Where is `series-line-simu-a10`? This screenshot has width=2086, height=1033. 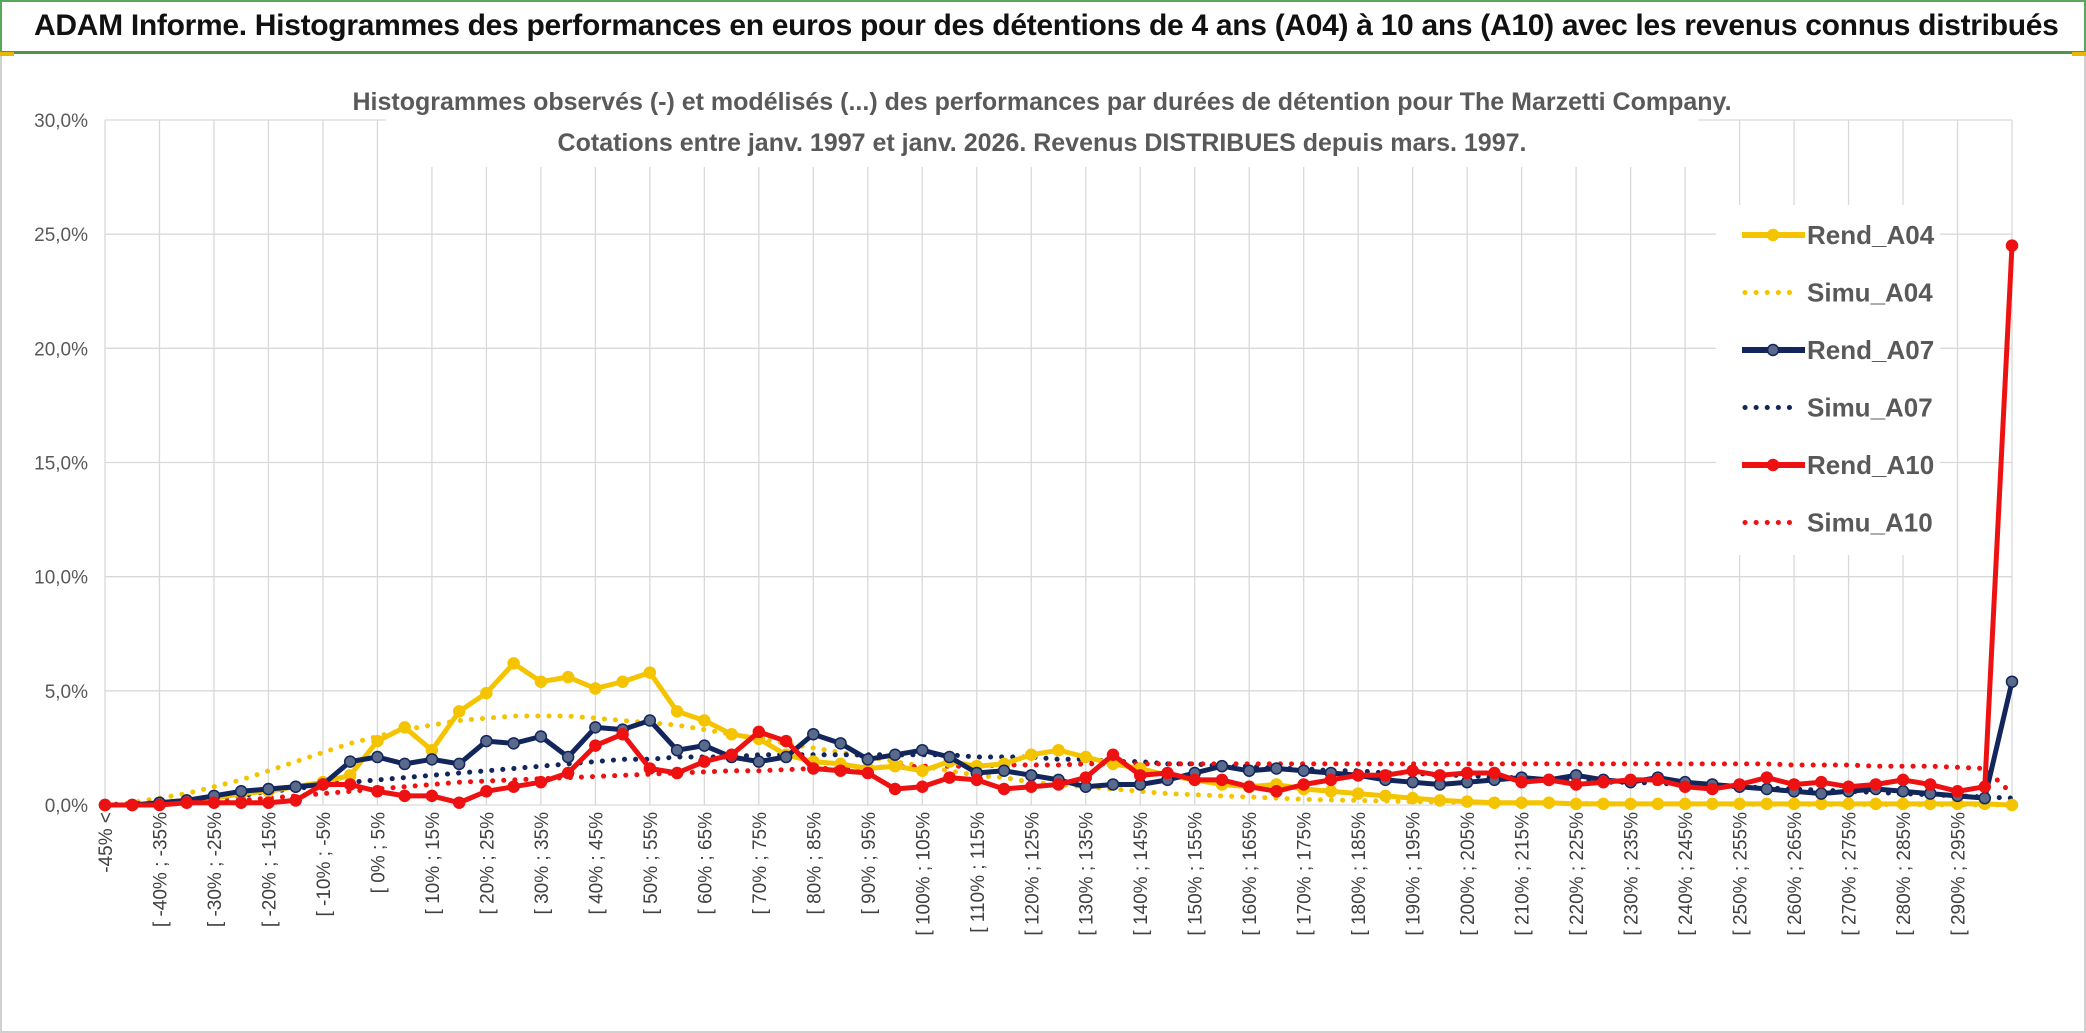 series-line-simu-a10 is located at coordinates (1058, 784).